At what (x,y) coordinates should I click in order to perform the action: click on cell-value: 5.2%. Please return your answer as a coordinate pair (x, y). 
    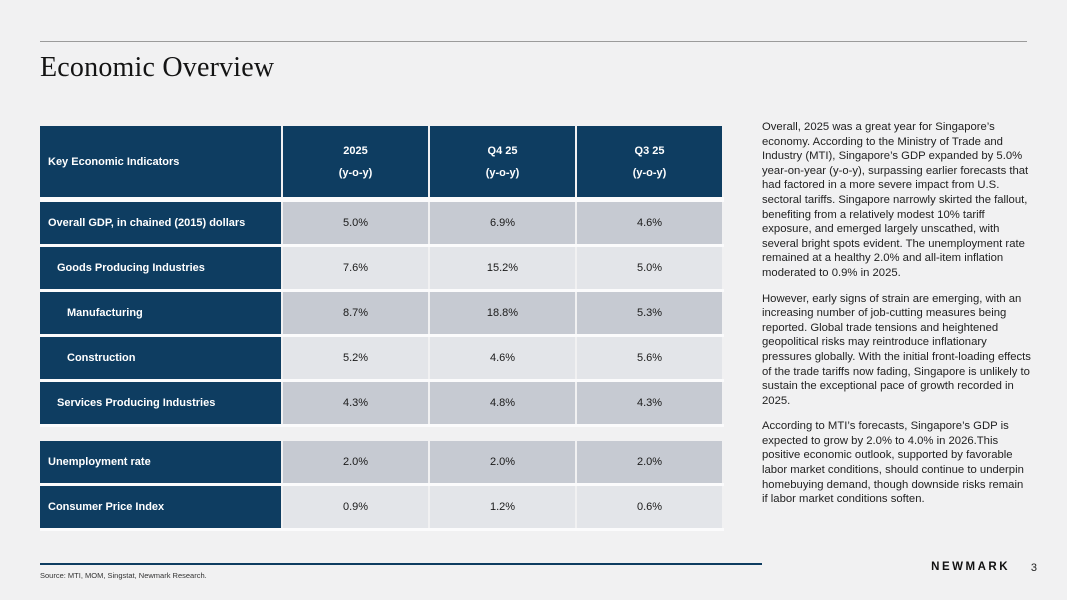
    Looking at the image, I should click on (355, 358).